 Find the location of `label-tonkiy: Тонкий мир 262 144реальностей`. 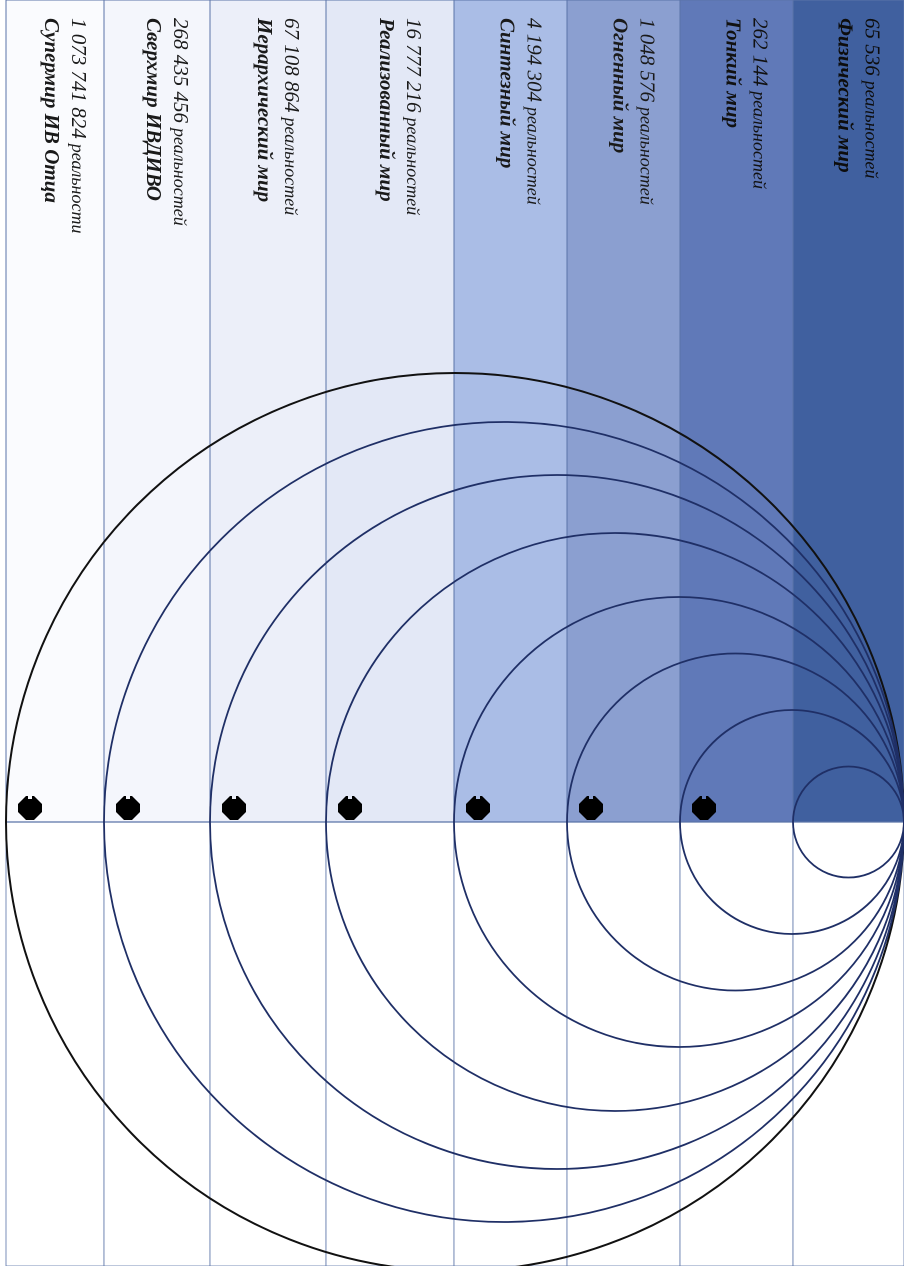

label-tonkiy: Тонкий мир 262 144реальностей is located at coordinates (747, 103).